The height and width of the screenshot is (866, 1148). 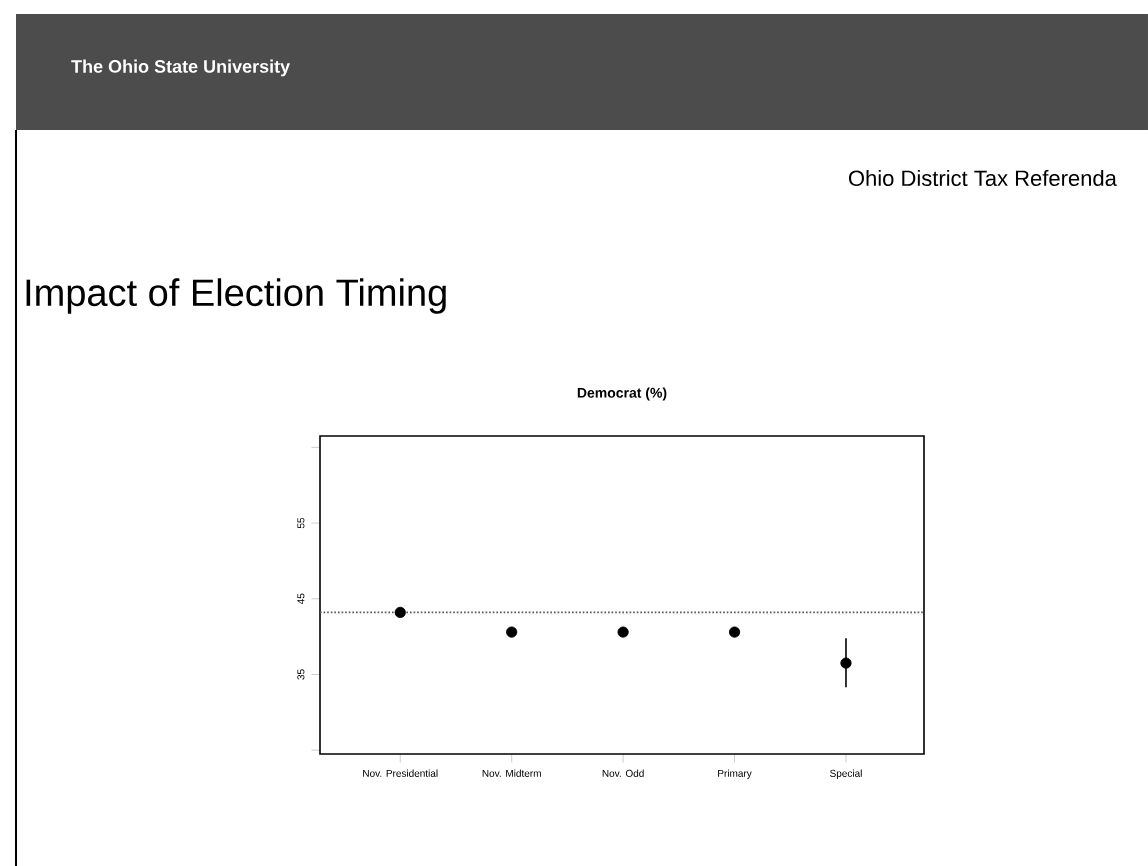 What do you see at coordinates (982, 178) in the screenshot?
I see `text: Ohio District Tax Referenda` at bounding box center [982, 178].